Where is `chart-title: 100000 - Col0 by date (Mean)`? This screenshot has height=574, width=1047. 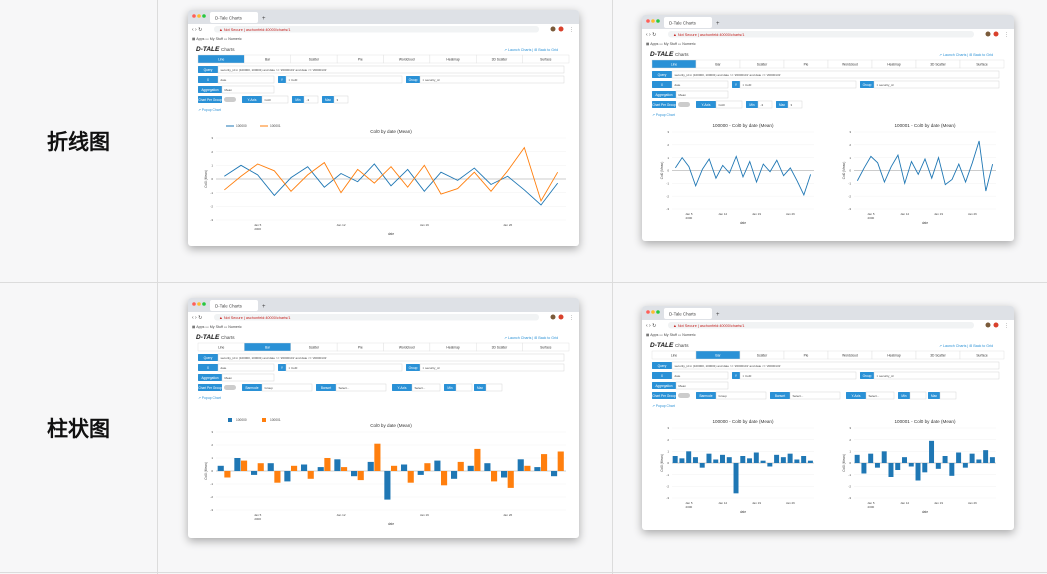 chart-title: 100000 - Col0 by date (Mean) is located at coordinates (743, 421).